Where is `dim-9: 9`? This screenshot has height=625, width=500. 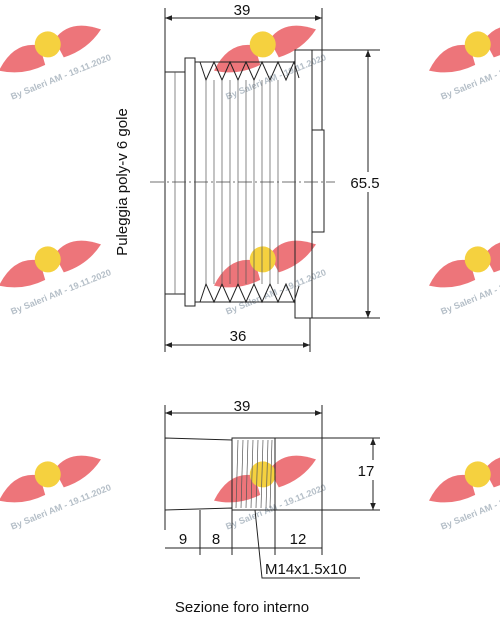
dim-9: 9 is located at coordinates (183, 539).